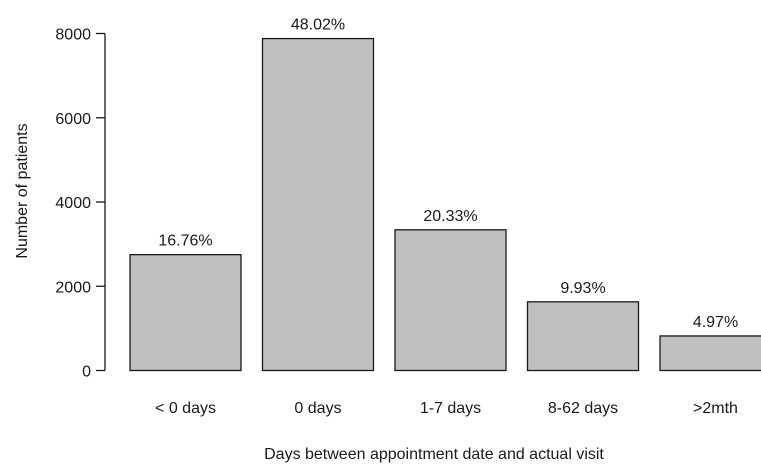 The height and width of the screenshot is (472, 761). Describe the element at coordinates (583, 408) in the screenshot. I see `x-tick-label: 8-62 days` at that location.